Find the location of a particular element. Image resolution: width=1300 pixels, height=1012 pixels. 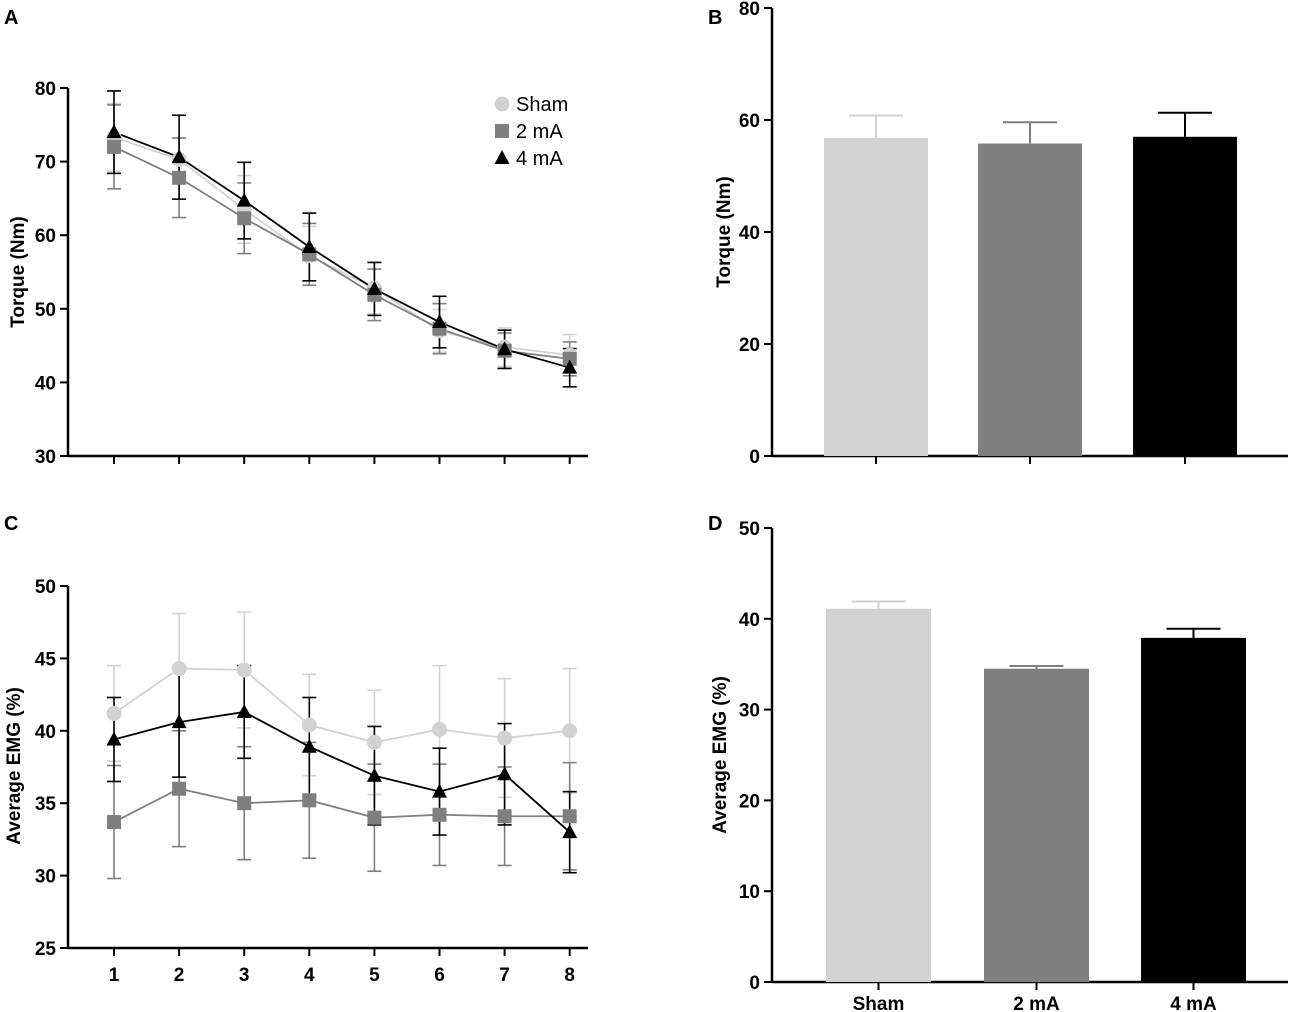

legend-label-4-ma: 4 mA is located at coordinates (539, 159).